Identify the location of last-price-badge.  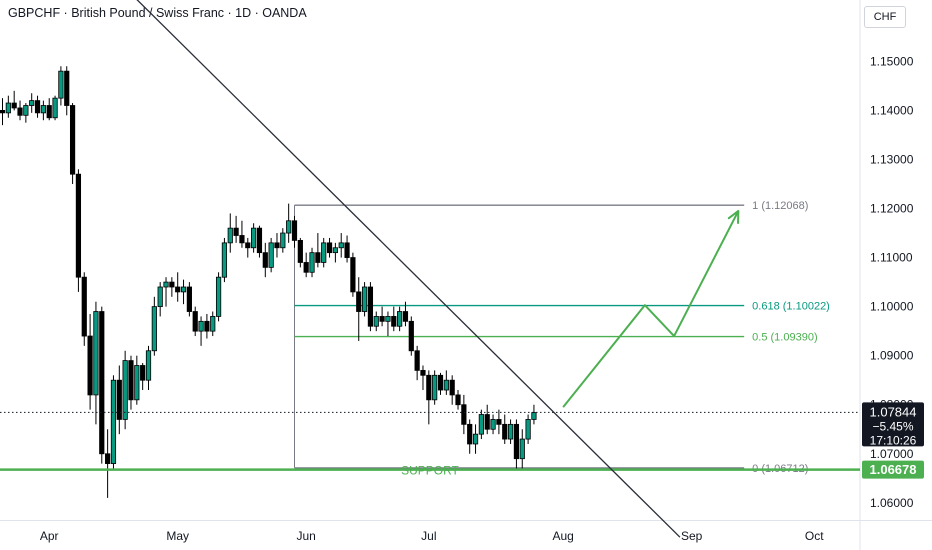
(893, 424).